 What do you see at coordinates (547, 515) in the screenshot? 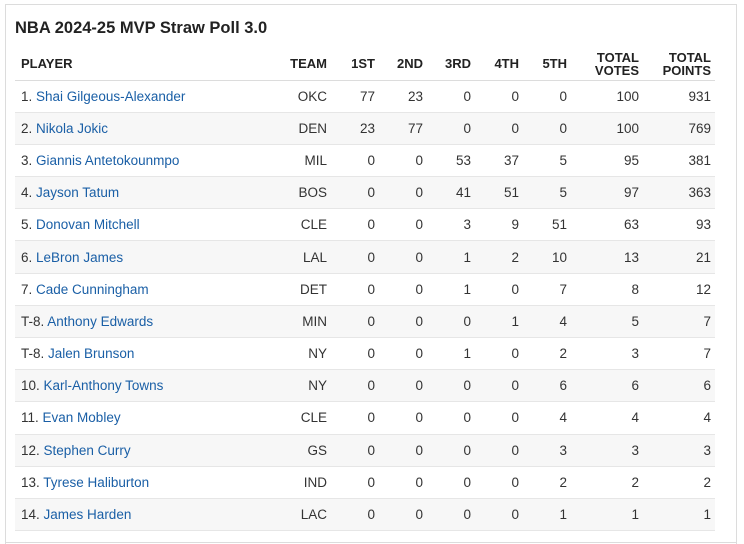
I see `fifth-place-votes: 1` at bounding box center [547, 515].